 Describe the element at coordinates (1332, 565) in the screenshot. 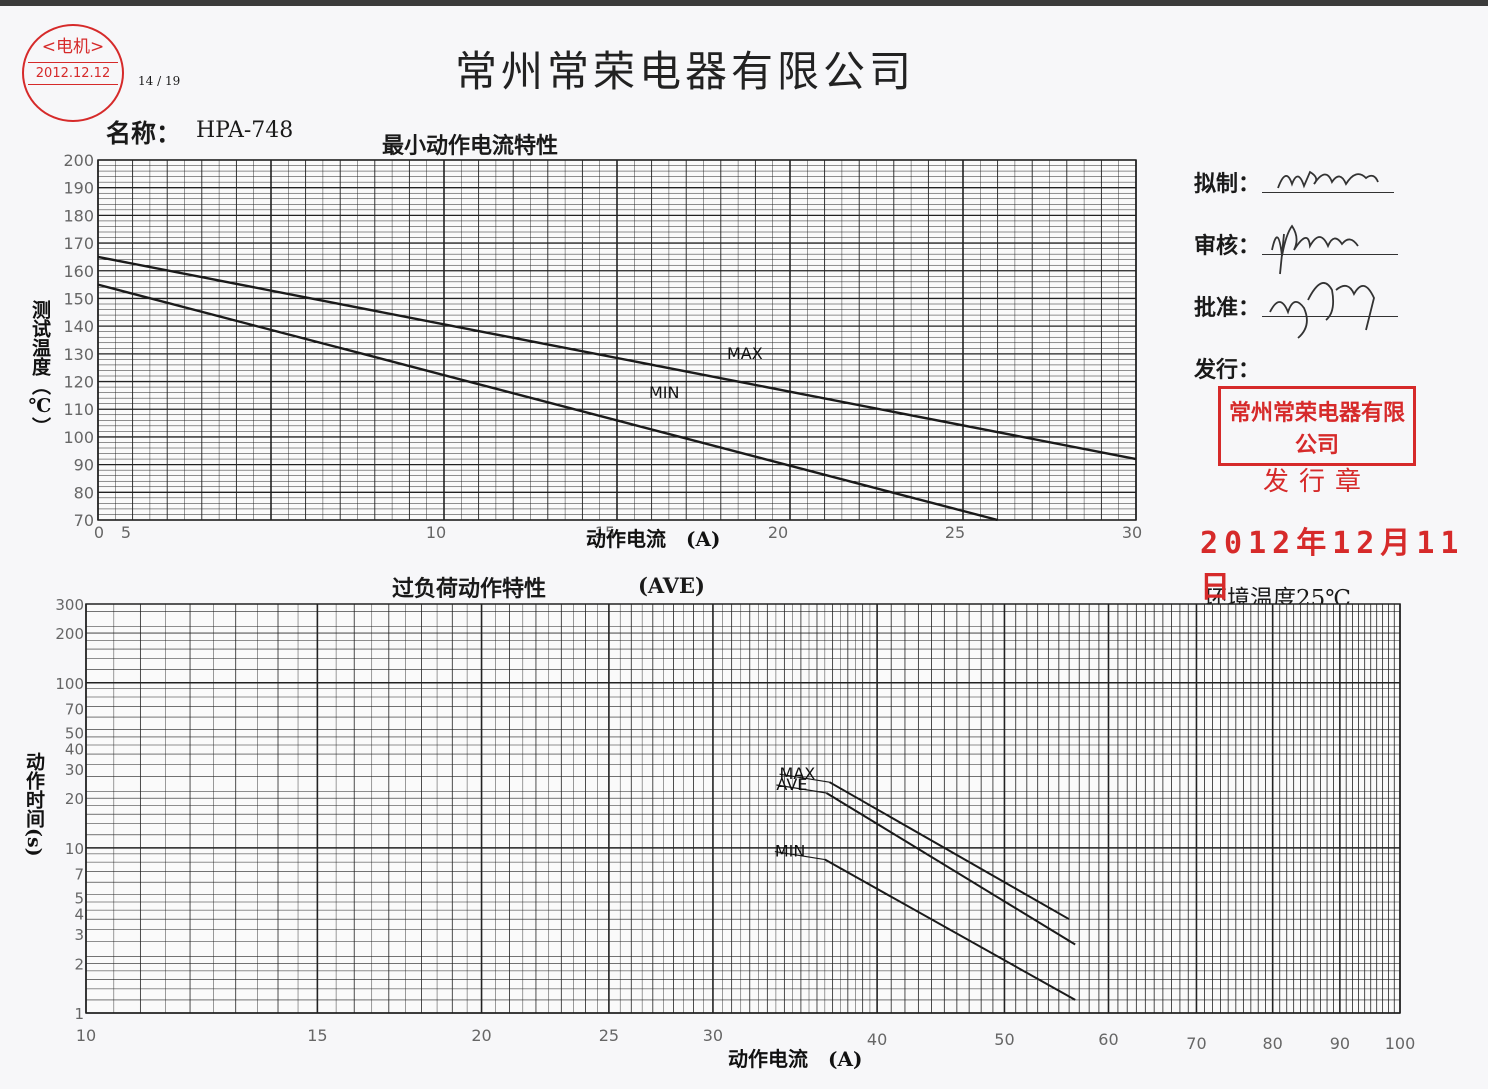

I see `issue-date: 2012年12月11日` at that location.